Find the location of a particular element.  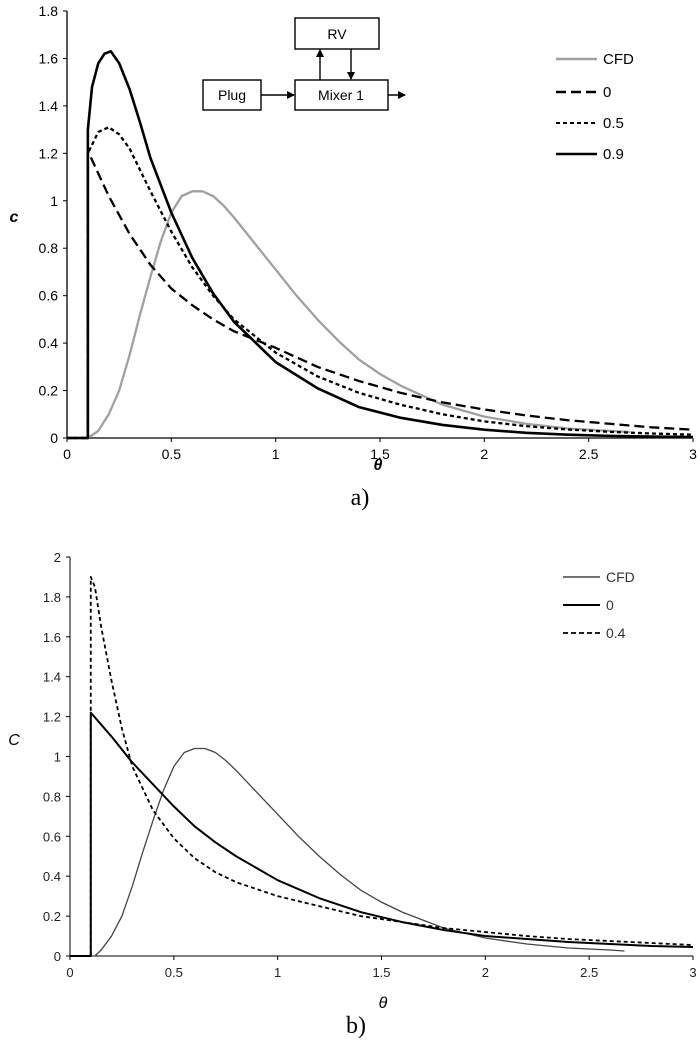

chart-b-y-tick-label: 1.4 is located at coordinates (52, 677).